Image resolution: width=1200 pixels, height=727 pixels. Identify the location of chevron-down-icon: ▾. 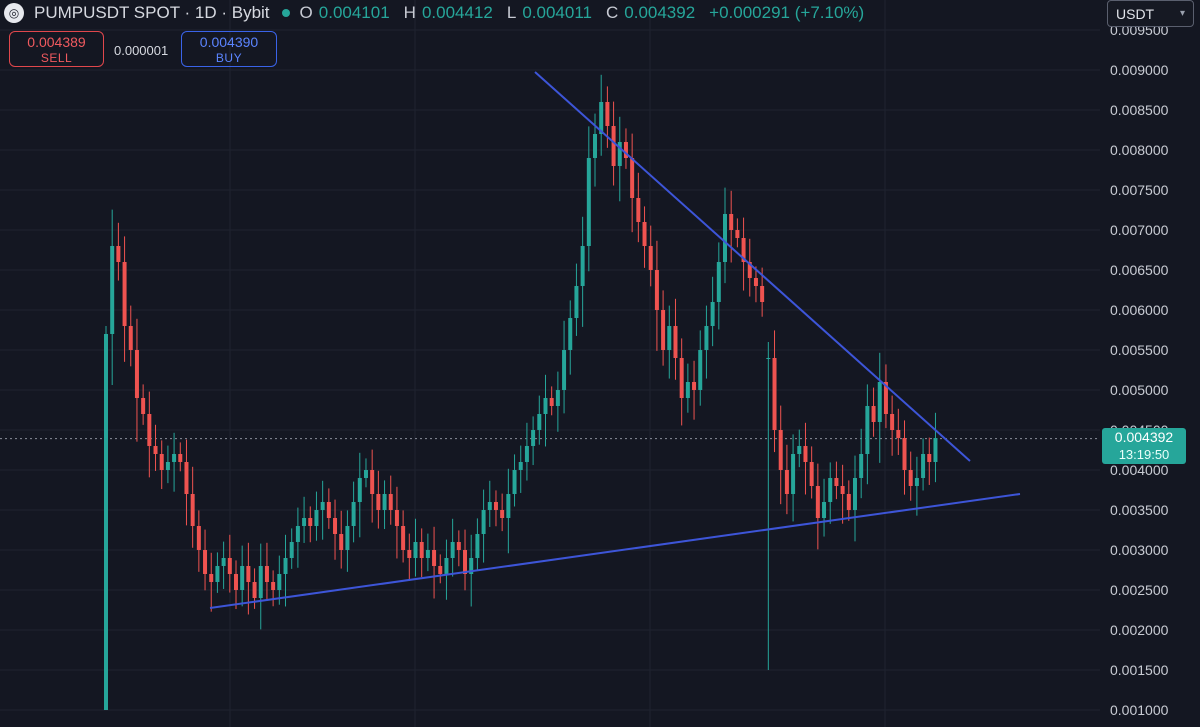
(1182, 13).